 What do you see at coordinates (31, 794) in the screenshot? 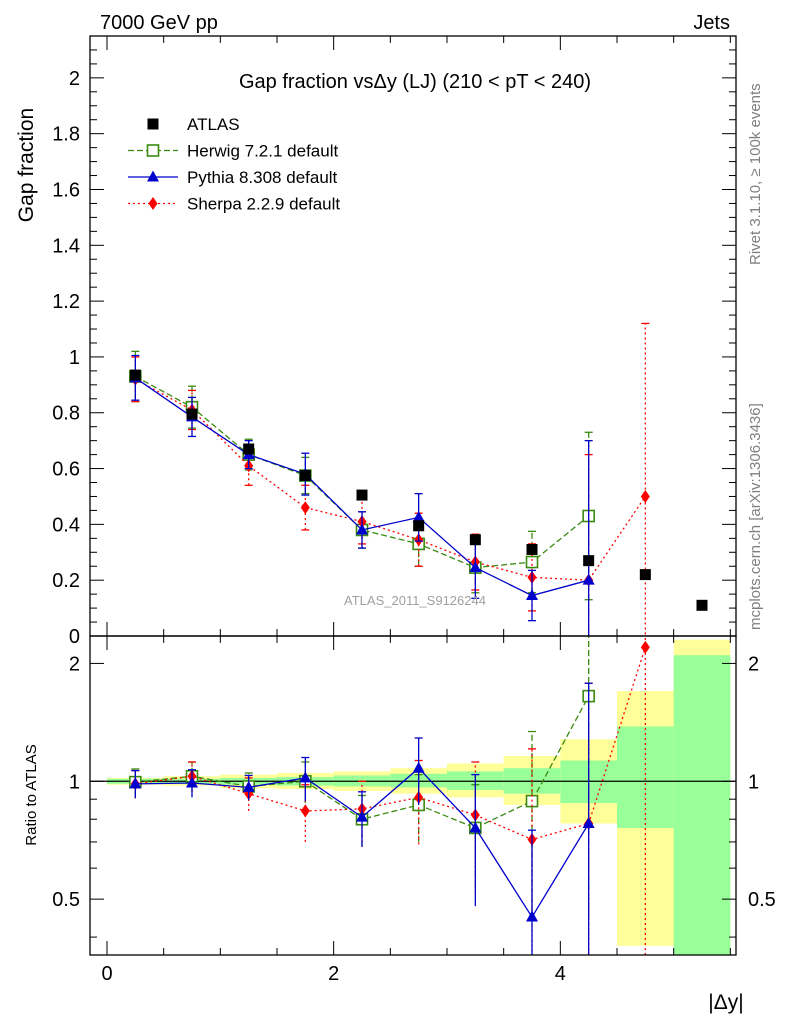
I see `ratio-y-axis-label: Ratio to ATLAS` at bounding box center [31, 794].